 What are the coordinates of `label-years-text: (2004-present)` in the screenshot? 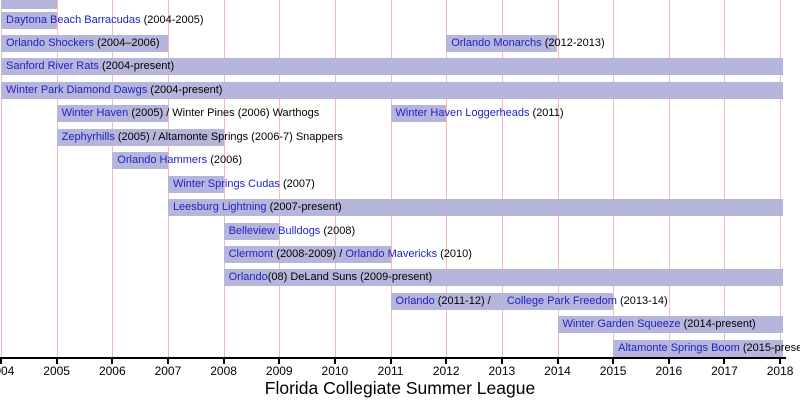 It's located at (136, 66).